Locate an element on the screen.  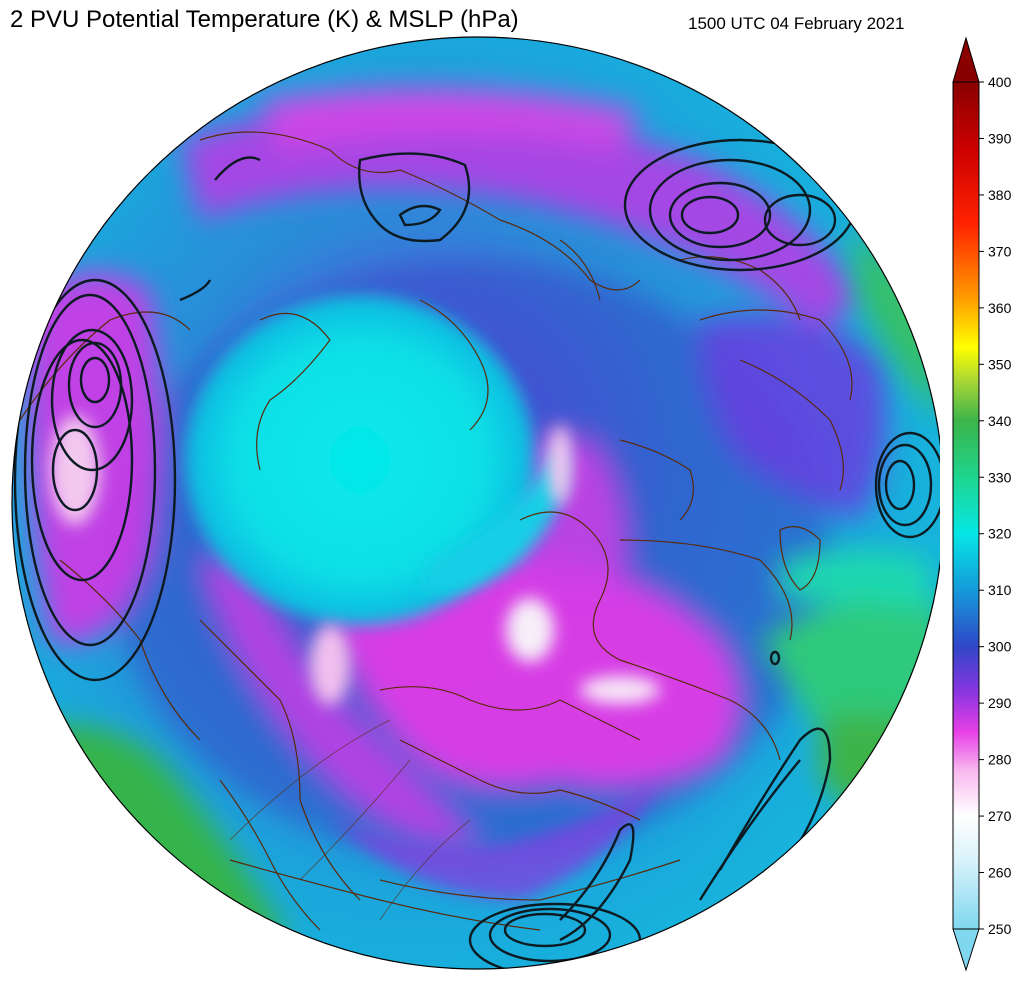
colorbar-tick-label: 380 is located at coordinates (1000, 195).